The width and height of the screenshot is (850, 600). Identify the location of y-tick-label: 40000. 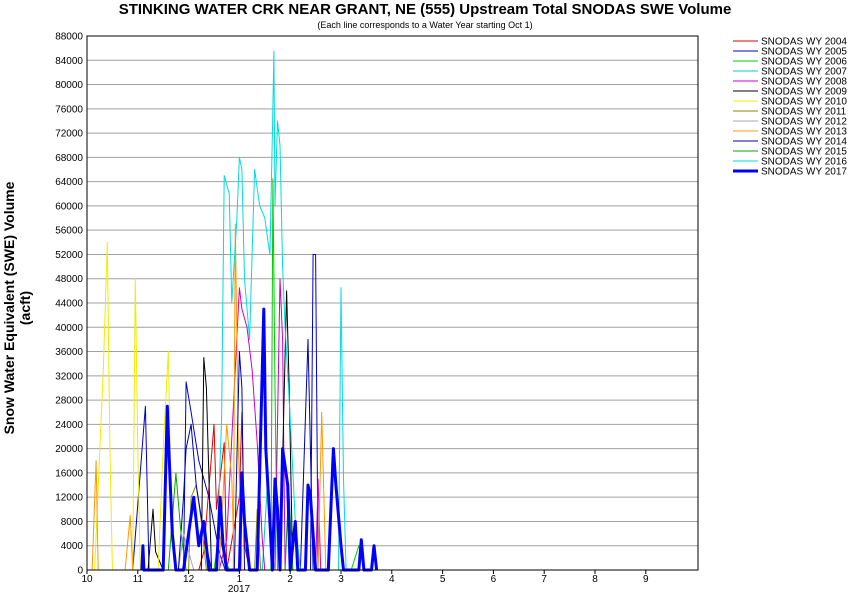
(69, 328).